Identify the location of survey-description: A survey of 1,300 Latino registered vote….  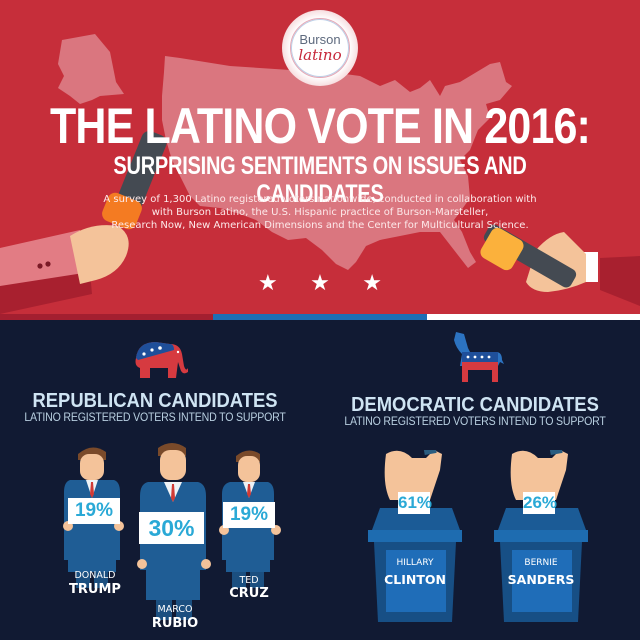
(320, 212).